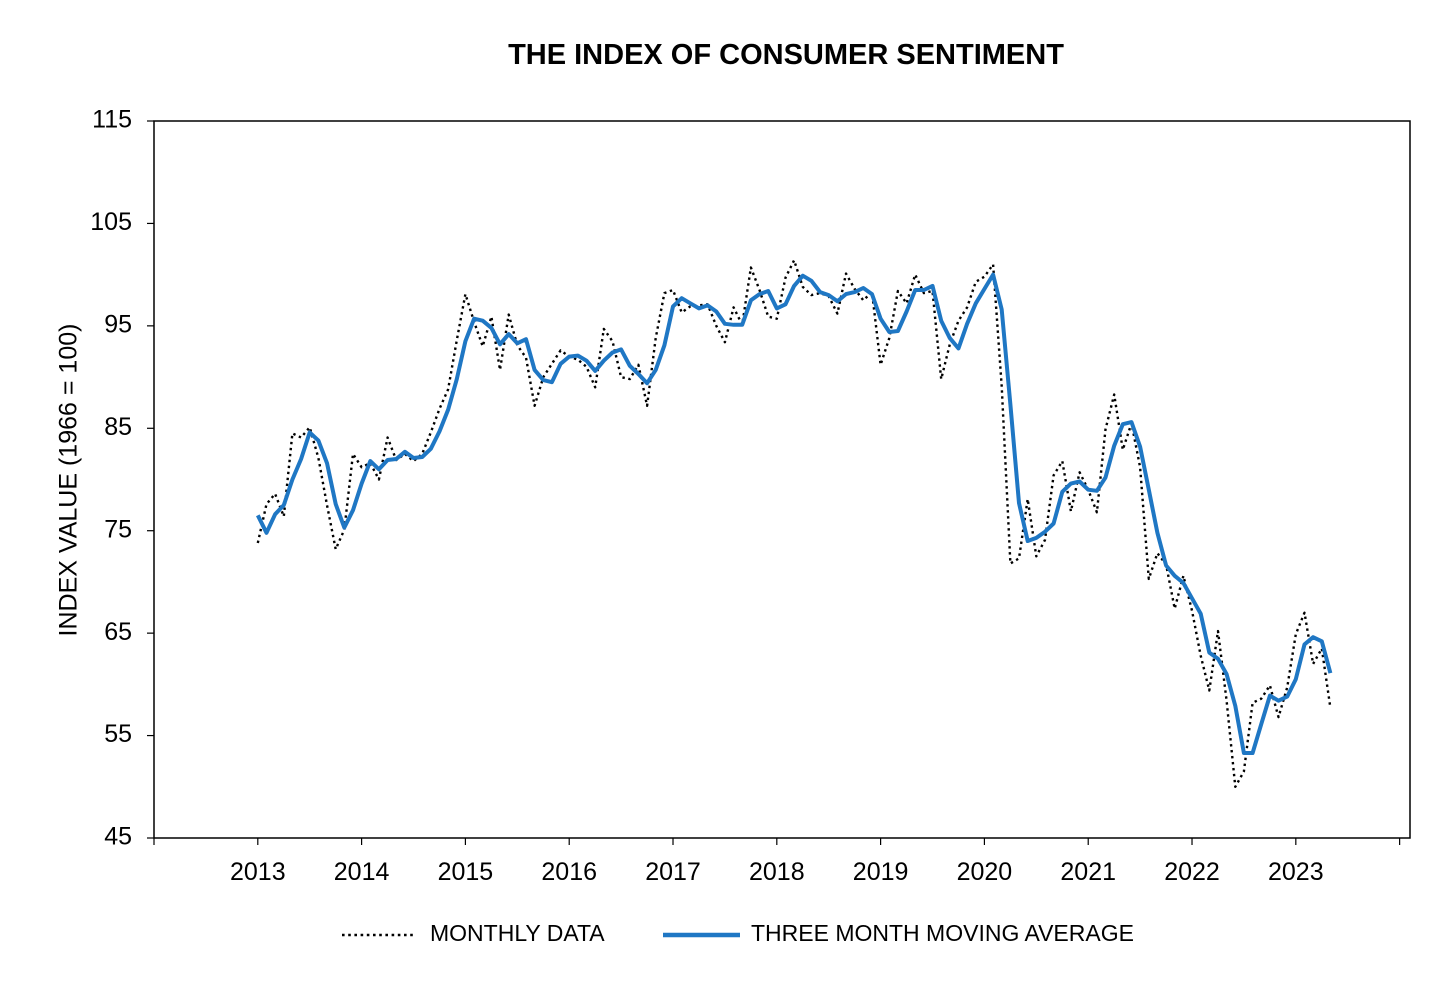 Image resolution: width=1456 pixels, height=988 pixels. Describe the element at coordinates (362, 872) in the screenshot. I see `x-tick-label: 2014` at that location.